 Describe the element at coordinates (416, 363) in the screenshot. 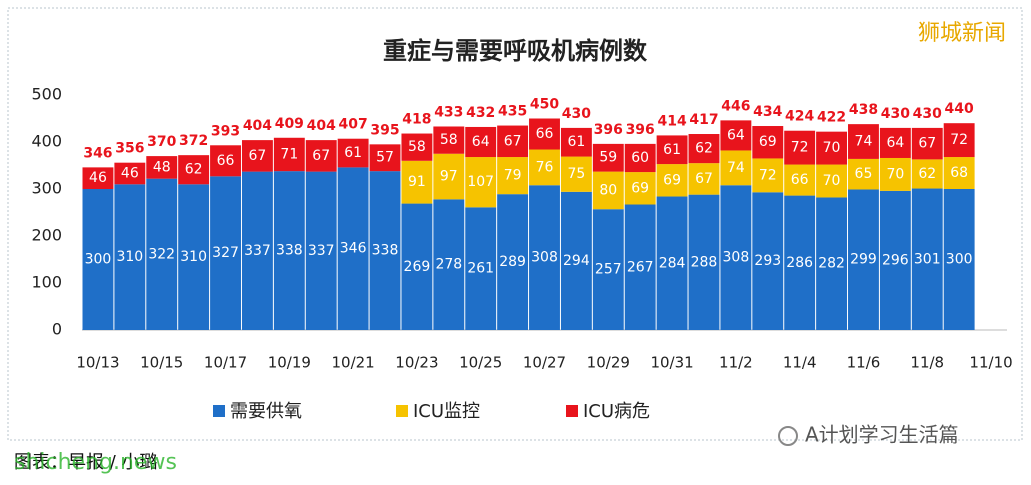

I see `x-tick-label: 10/23` at that location.